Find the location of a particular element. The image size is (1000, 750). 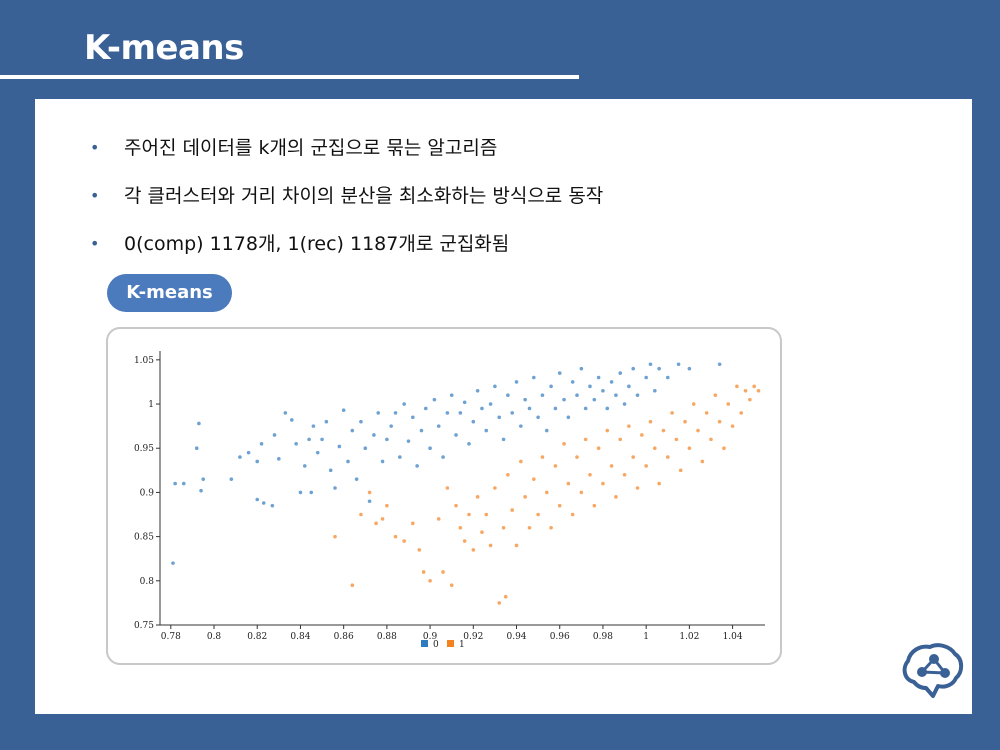

legend-label-1: 1 is located at coordinates (462, 645).